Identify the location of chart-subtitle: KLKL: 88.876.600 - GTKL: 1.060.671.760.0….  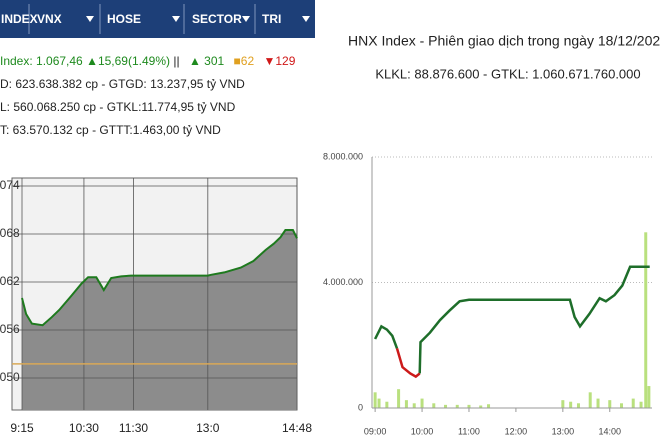
(507, 73).